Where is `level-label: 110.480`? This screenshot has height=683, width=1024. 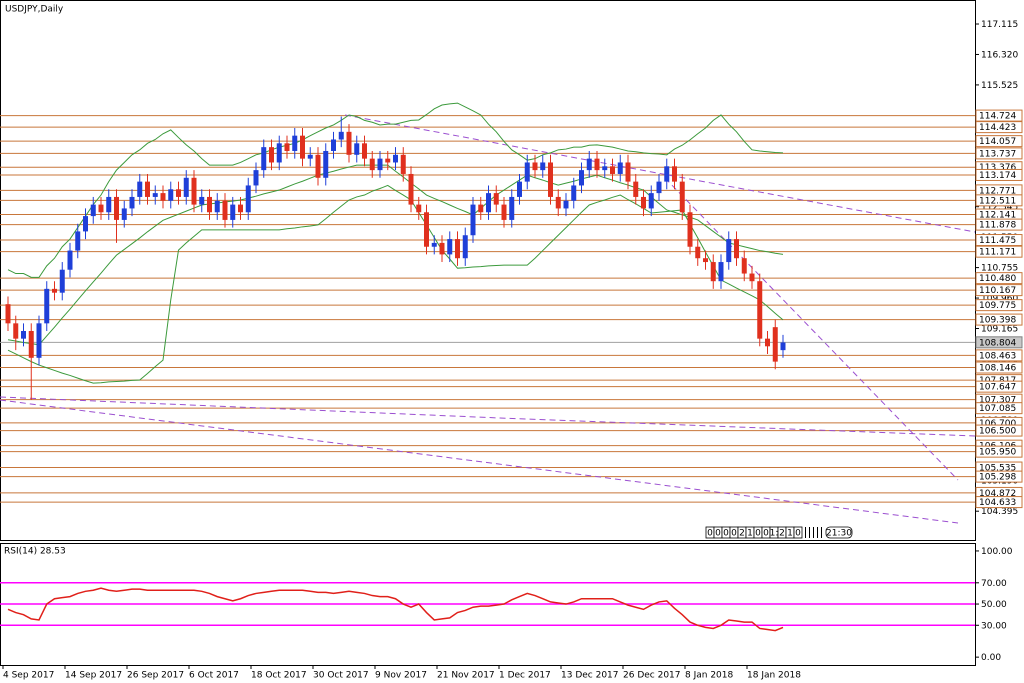
level-label: 110.480 is located at coordinates (997, 279).